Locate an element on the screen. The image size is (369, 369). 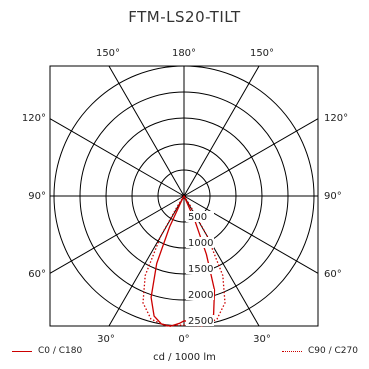
legend-swatch-solid is located at coordinates (22, 351).